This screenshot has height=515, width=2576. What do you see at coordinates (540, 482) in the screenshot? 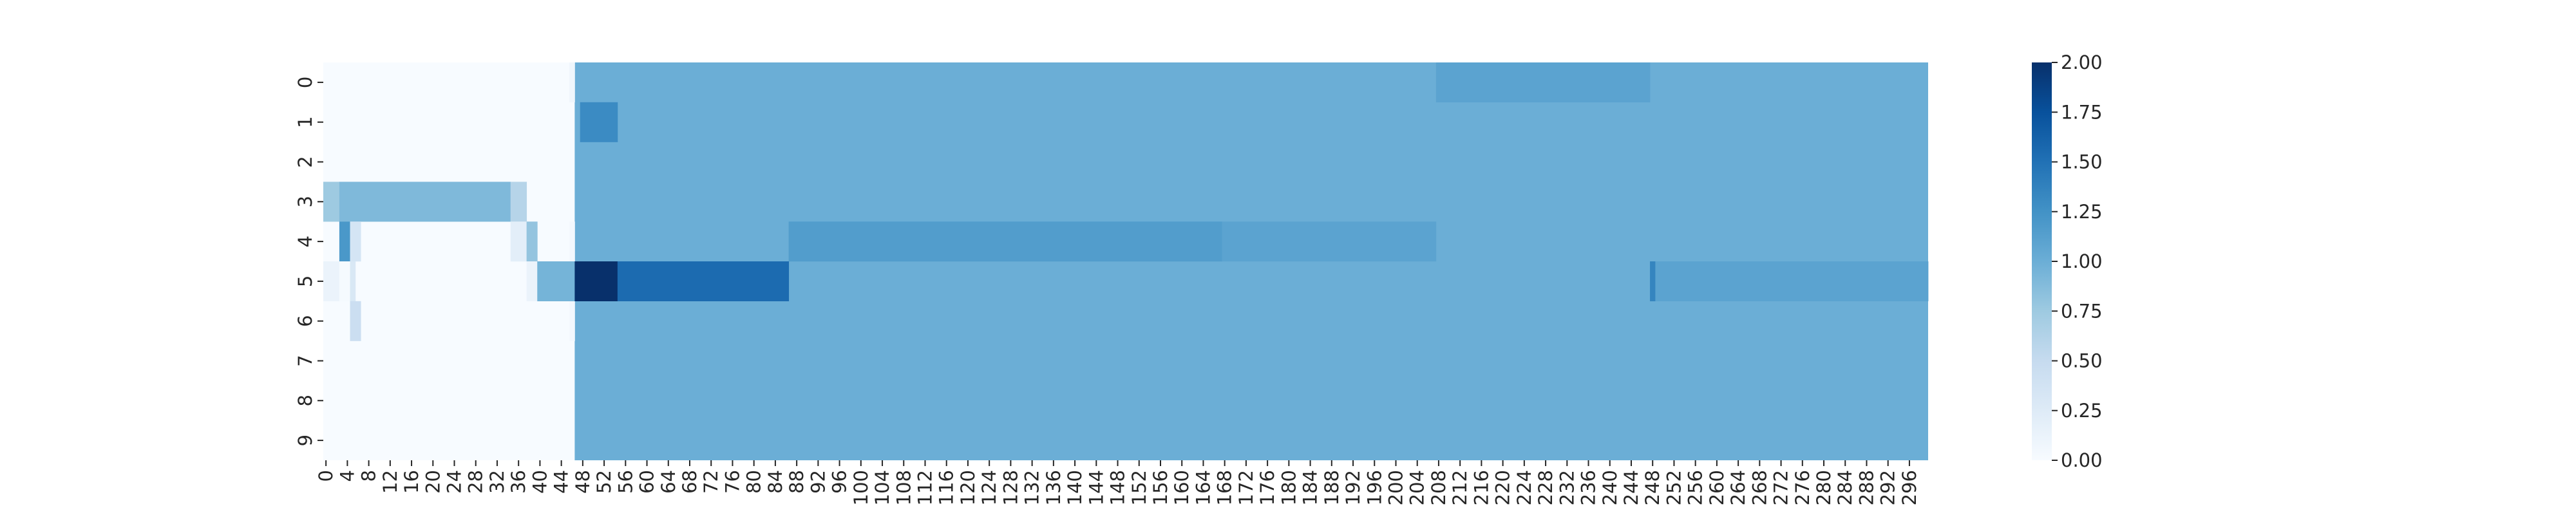
I see `x-tick-label: 40` at bounding box center [540, 482].